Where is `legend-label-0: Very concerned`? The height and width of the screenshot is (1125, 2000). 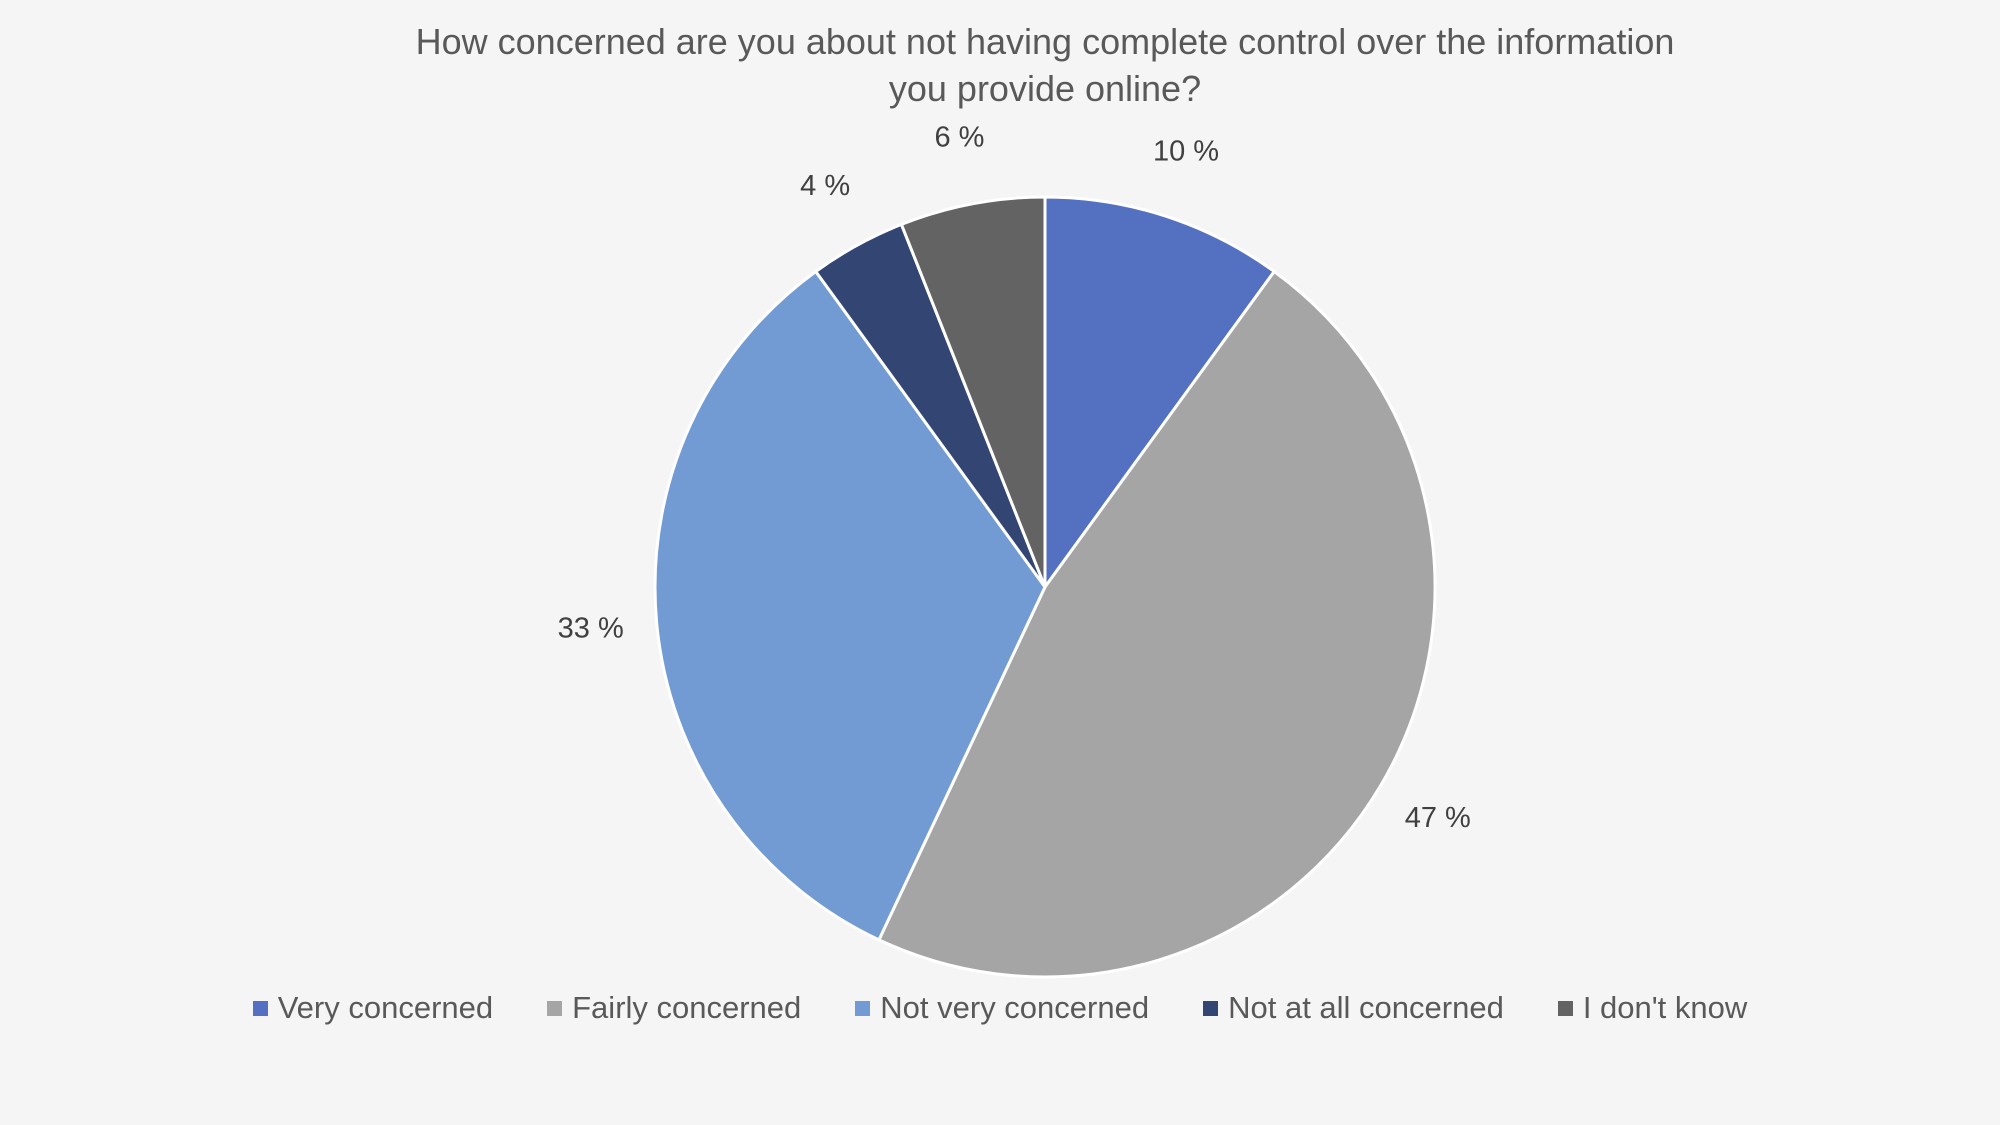 legend-label-0: Very concerned is located at coordinates (385, 1007).